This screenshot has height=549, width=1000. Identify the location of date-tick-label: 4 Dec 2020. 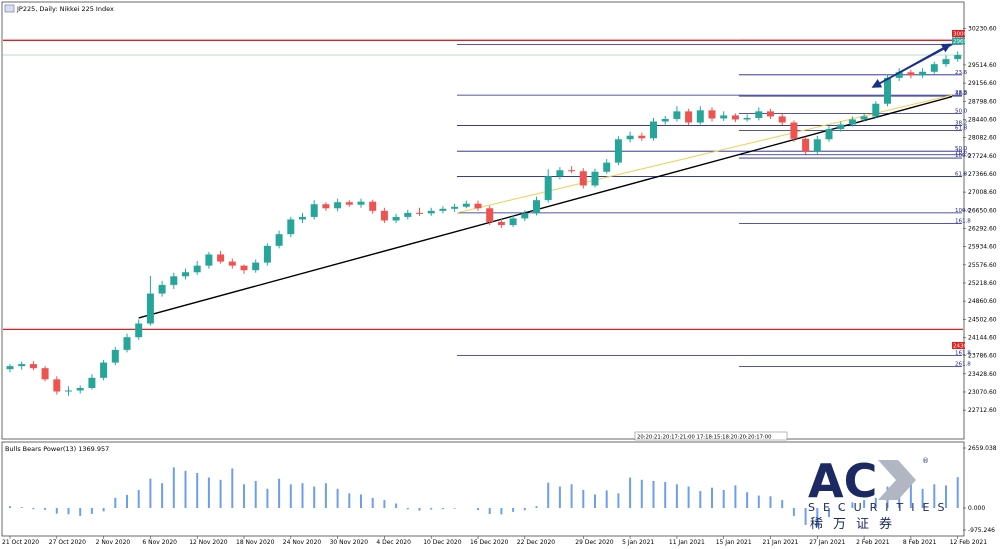
(393, 542).